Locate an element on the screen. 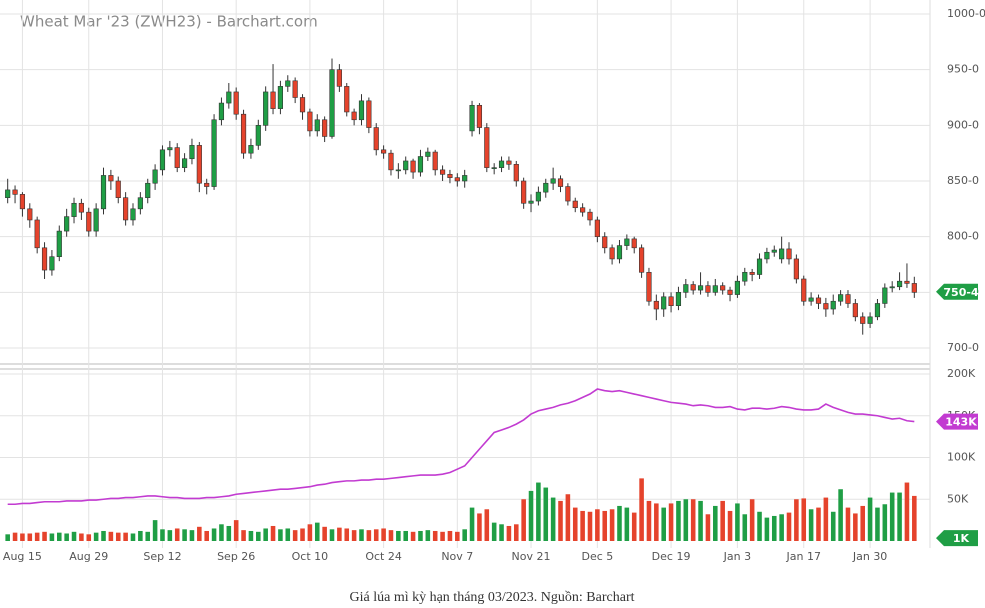  volume-tick-label: 200K is located at coordinates (961, 373).